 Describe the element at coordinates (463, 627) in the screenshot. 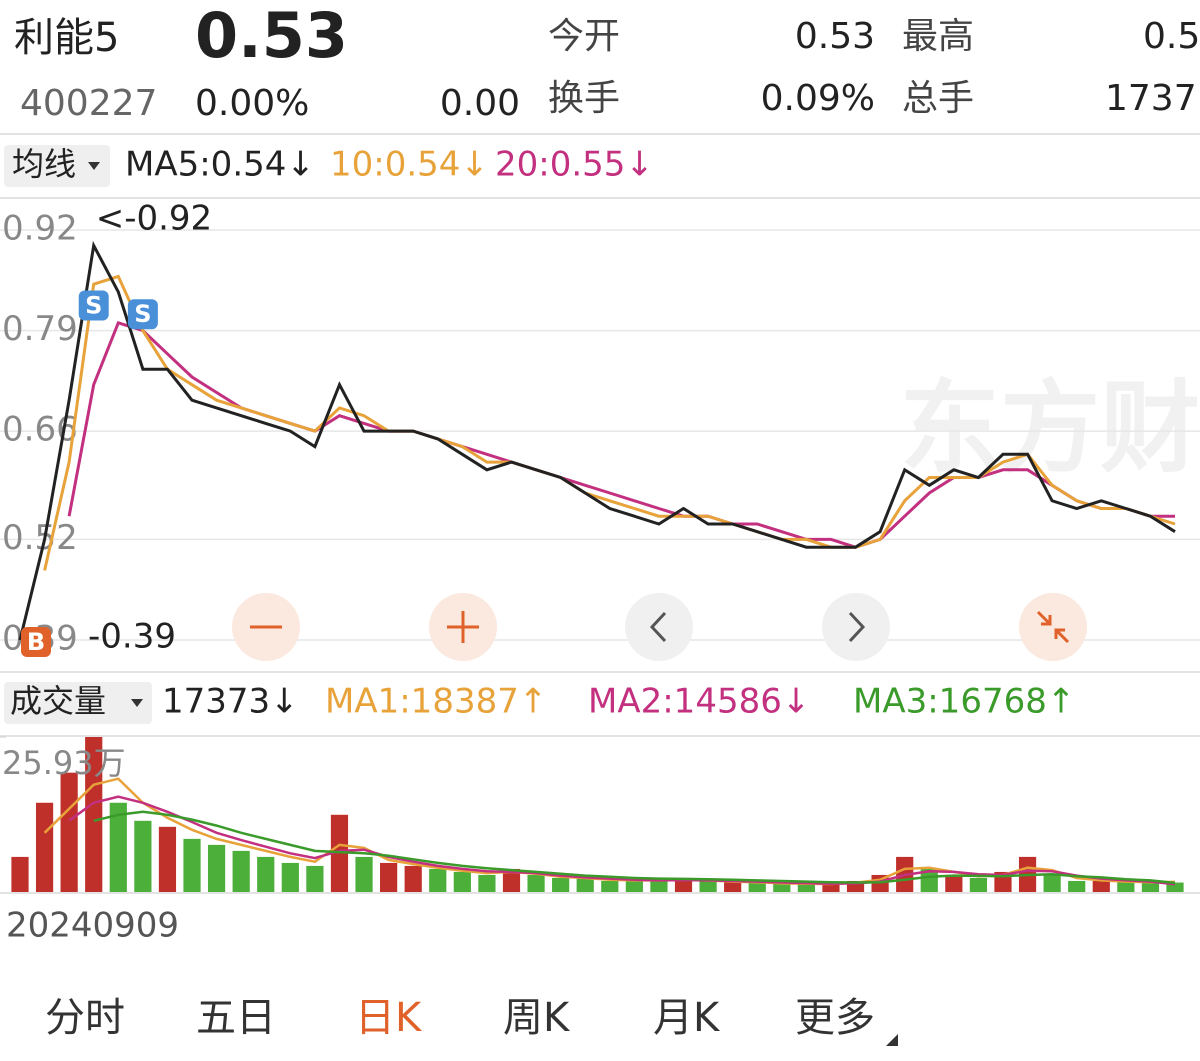

I see `plus-icon` at that location.